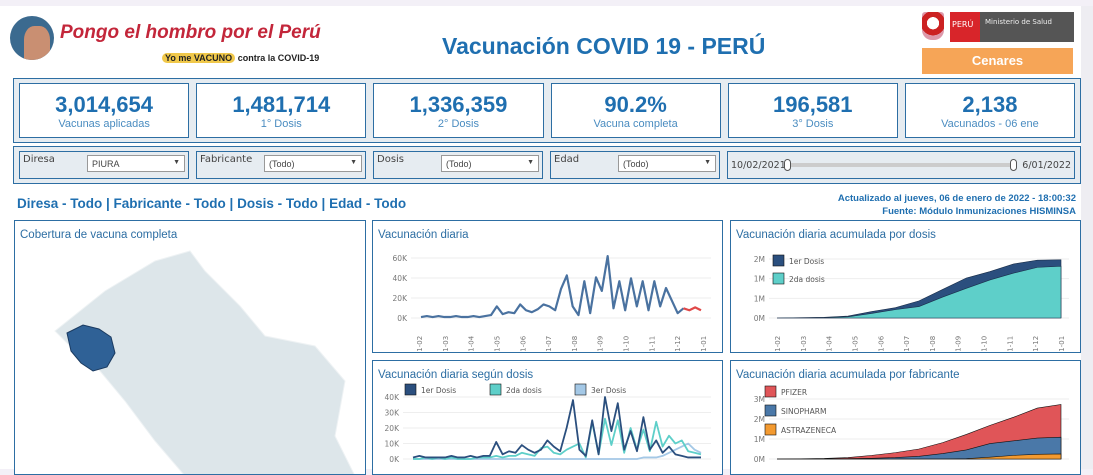 This screenshot has height=475, width=1093. Describe the element at coordinates (136, 163) in the screenshot. I see `diresa-dropdown: PIURA` at that location.